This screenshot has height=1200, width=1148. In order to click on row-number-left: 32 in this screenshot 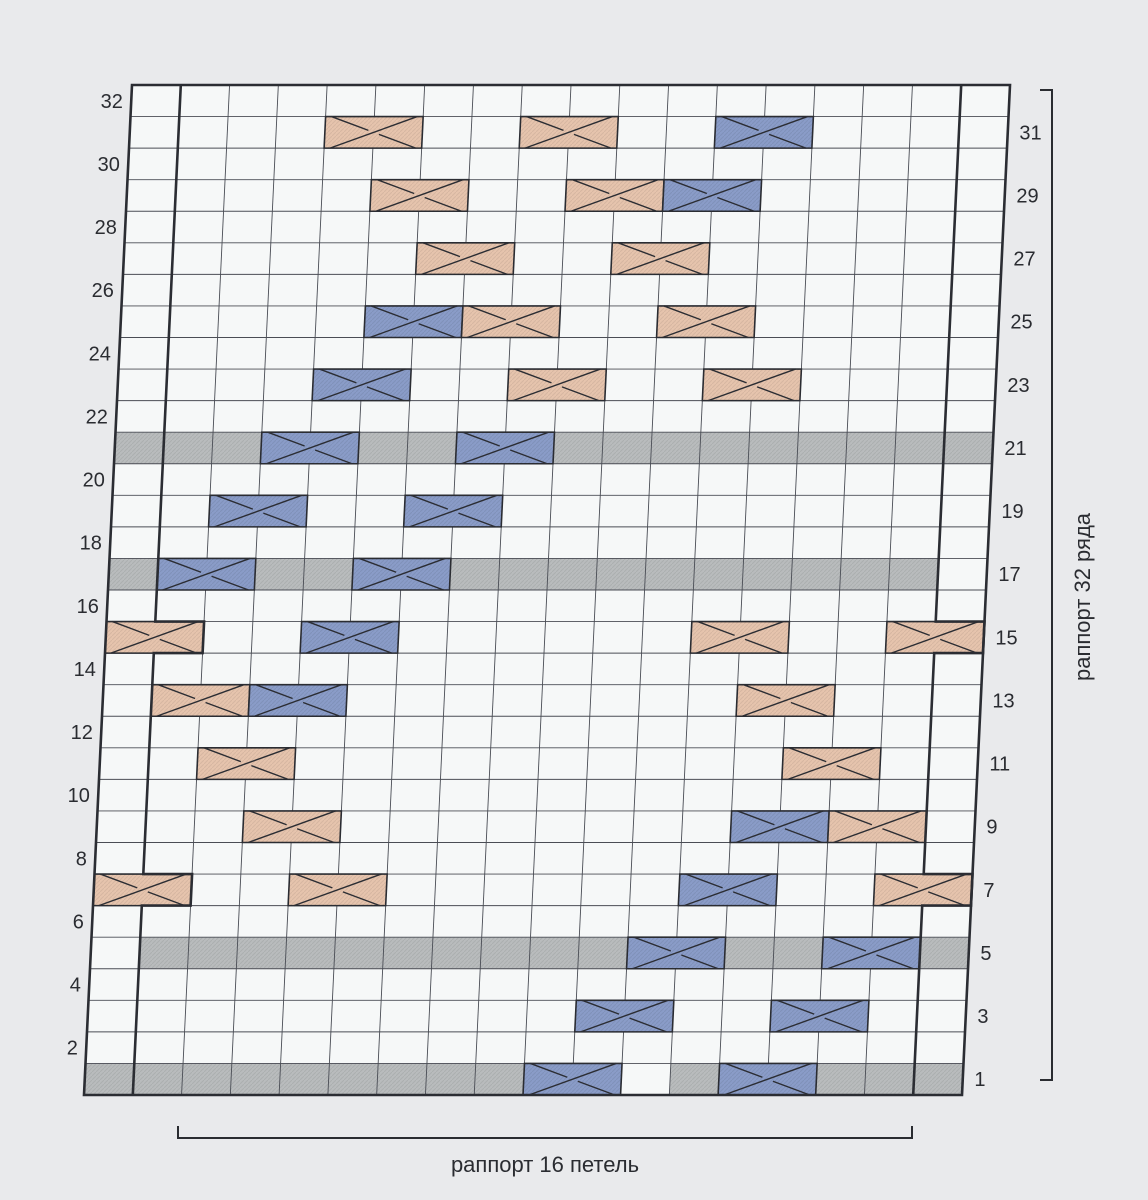, I will do `click(112, 102)`.